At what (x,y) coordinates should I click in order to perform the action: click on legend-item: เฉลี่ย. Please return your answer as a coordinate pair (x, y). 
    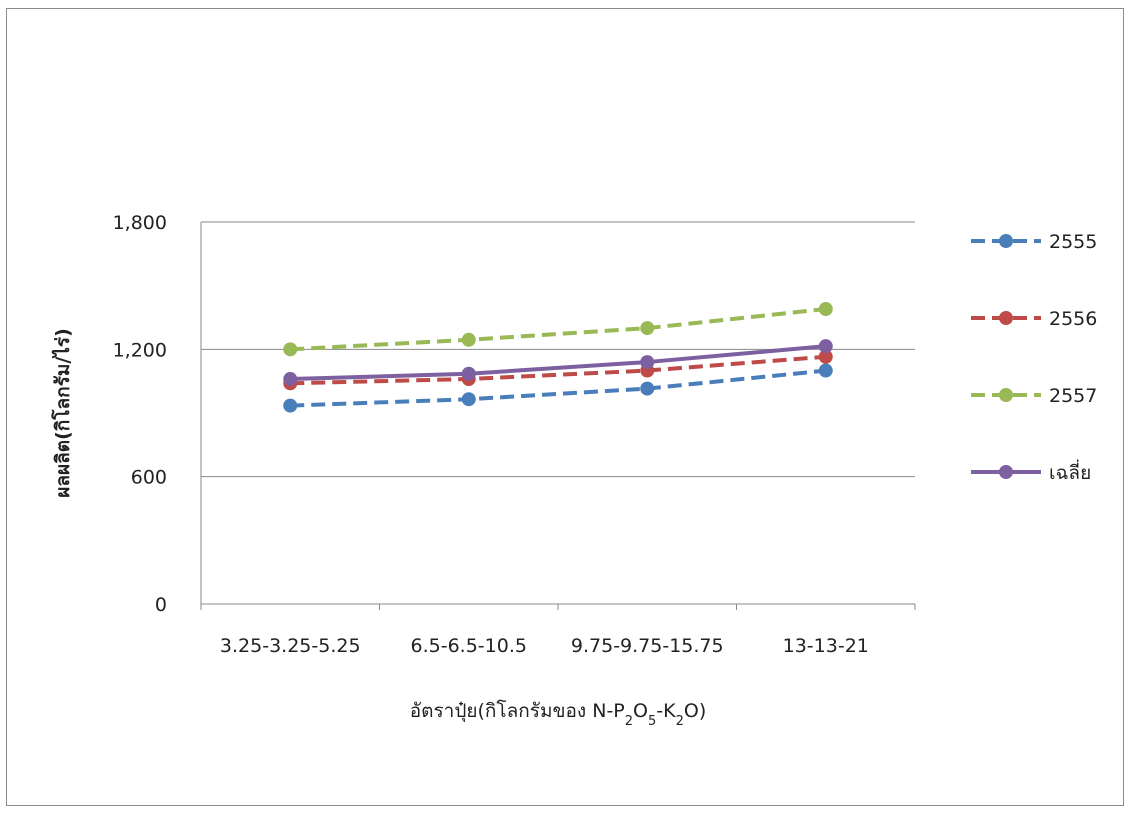
    Looking at the image, I should click on (1031, 471).